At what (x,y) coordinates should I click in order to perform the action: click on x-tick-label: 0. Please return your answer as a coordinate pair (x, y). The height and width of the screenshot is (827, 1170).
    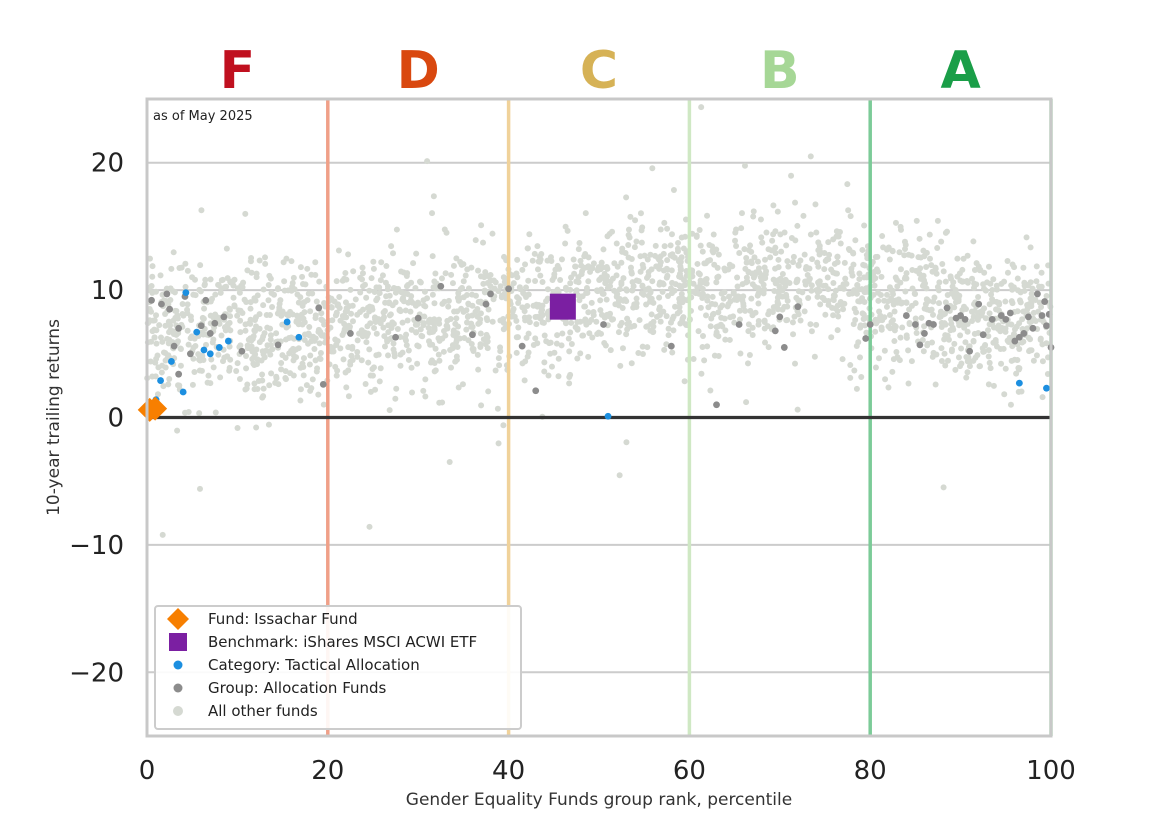
    Looking at the image, I should click on (147, 771).